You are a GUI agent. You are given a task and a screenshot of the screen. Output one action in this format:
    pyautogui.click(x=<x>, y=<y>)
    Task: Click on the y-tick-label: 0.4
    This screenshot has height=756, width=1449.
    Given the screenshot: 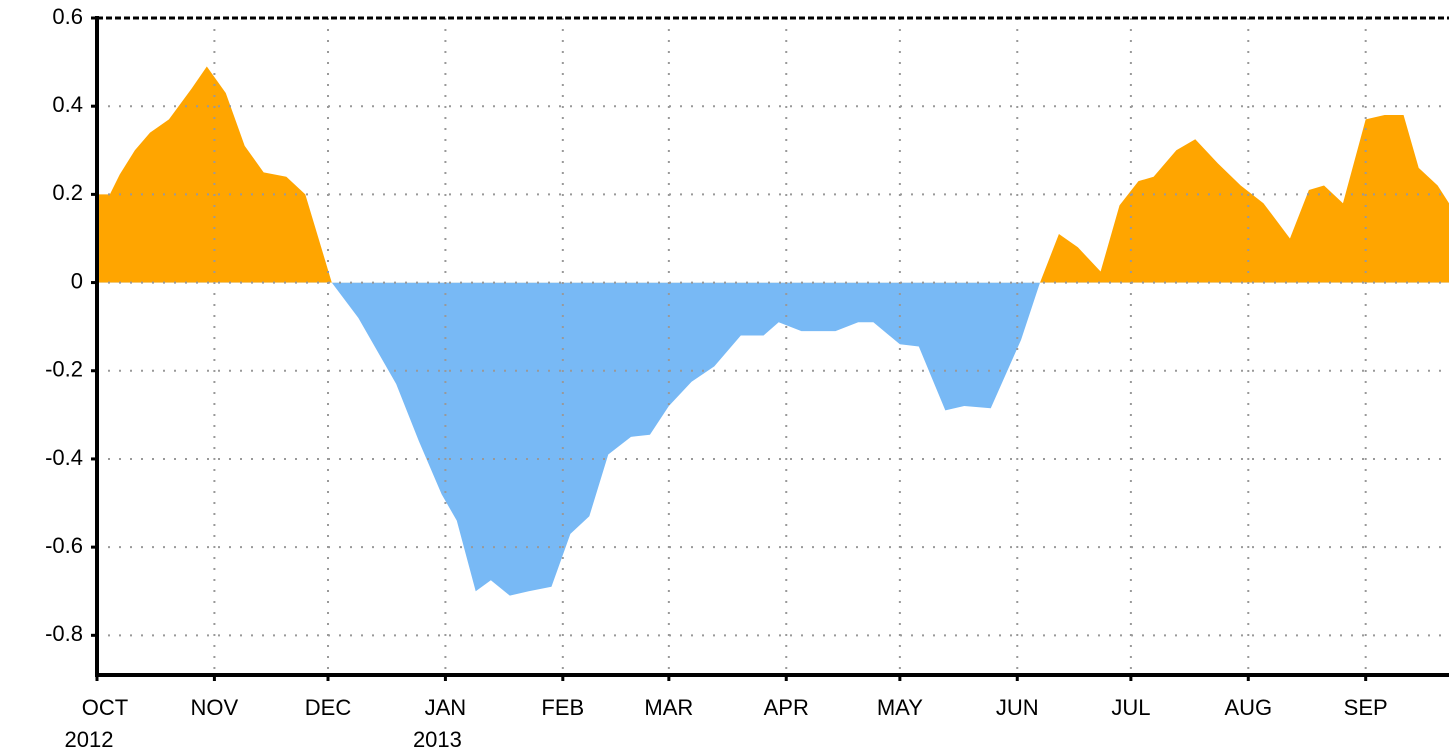 What is the action you would take?
    pyautogui.click(x=67, y=104)
    